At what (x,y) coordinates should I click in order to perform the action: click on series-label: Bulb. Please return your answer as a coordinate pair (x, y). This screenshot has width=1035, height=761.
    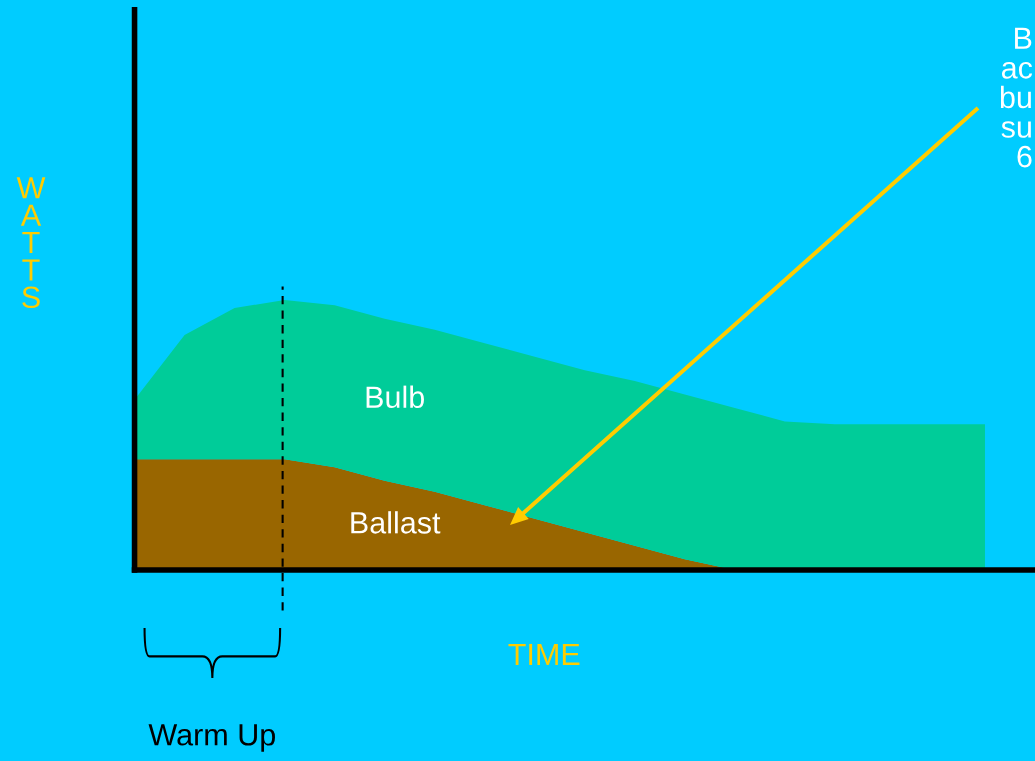
    Looking at the image, I should click on (395, 397).